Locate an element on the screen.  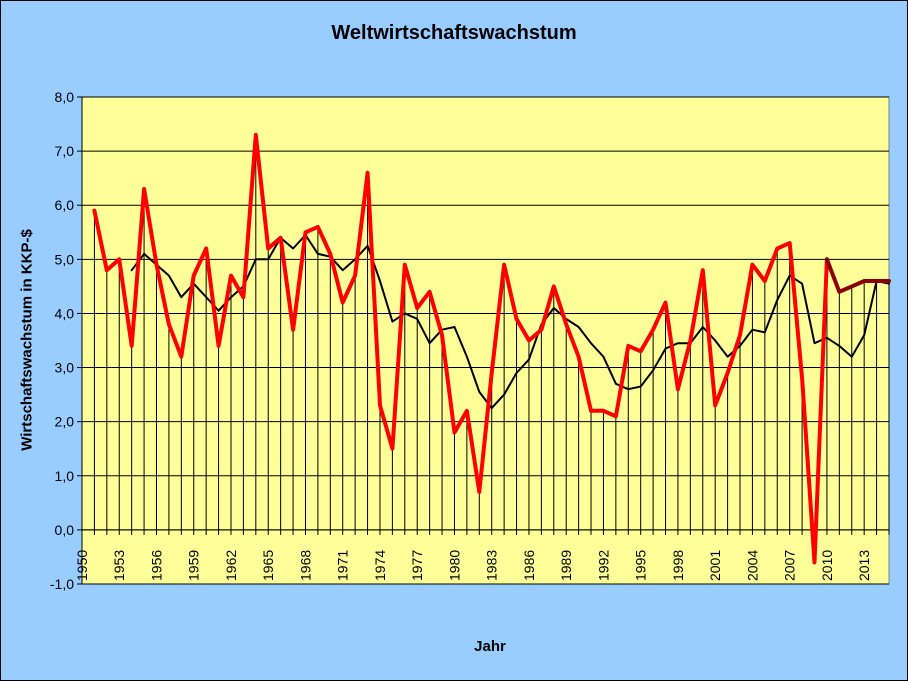
x-tick-label: 2007 is located at coordinates (790, 565).